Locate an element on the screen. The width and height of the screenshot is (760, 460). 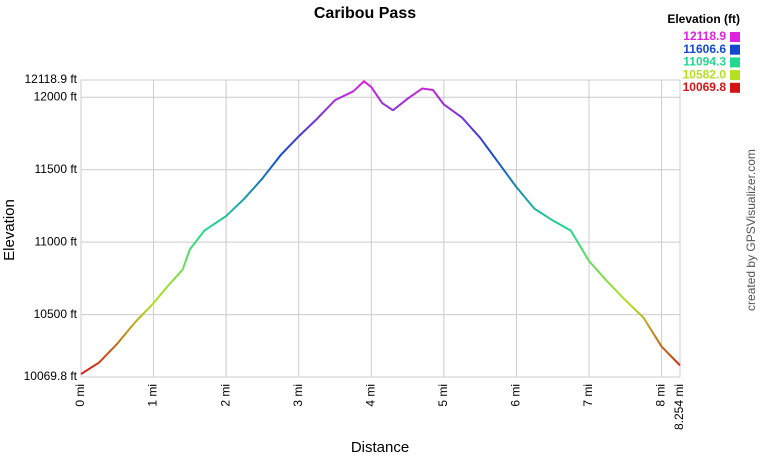
legend-label: 10582.0 is located at coordinates (705, 74).